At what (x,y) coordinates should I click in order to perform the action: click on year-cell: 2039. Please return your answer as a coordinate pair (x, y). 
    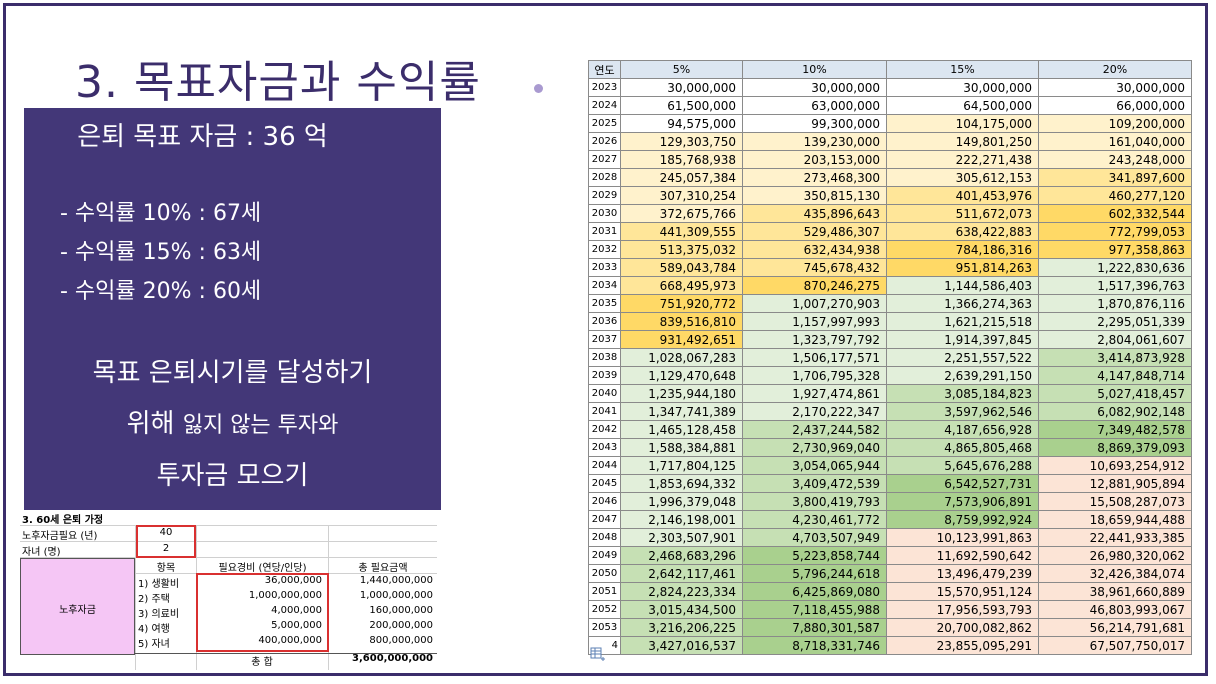
    Looking at the image, I should click on (604, 375).